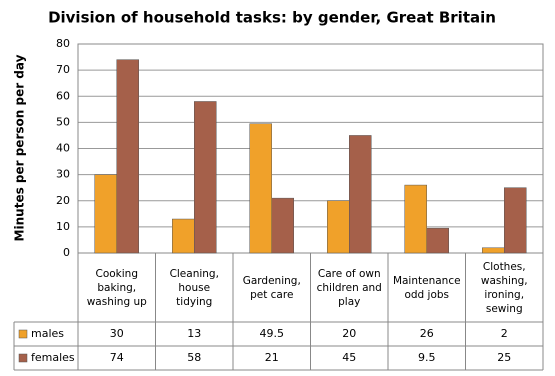 The height and width of the screenshot is (376, 555). What do you see at coordinates (194, 333) in the screenshot?
I see `table-value: 13` at bounding box center [194, 333].